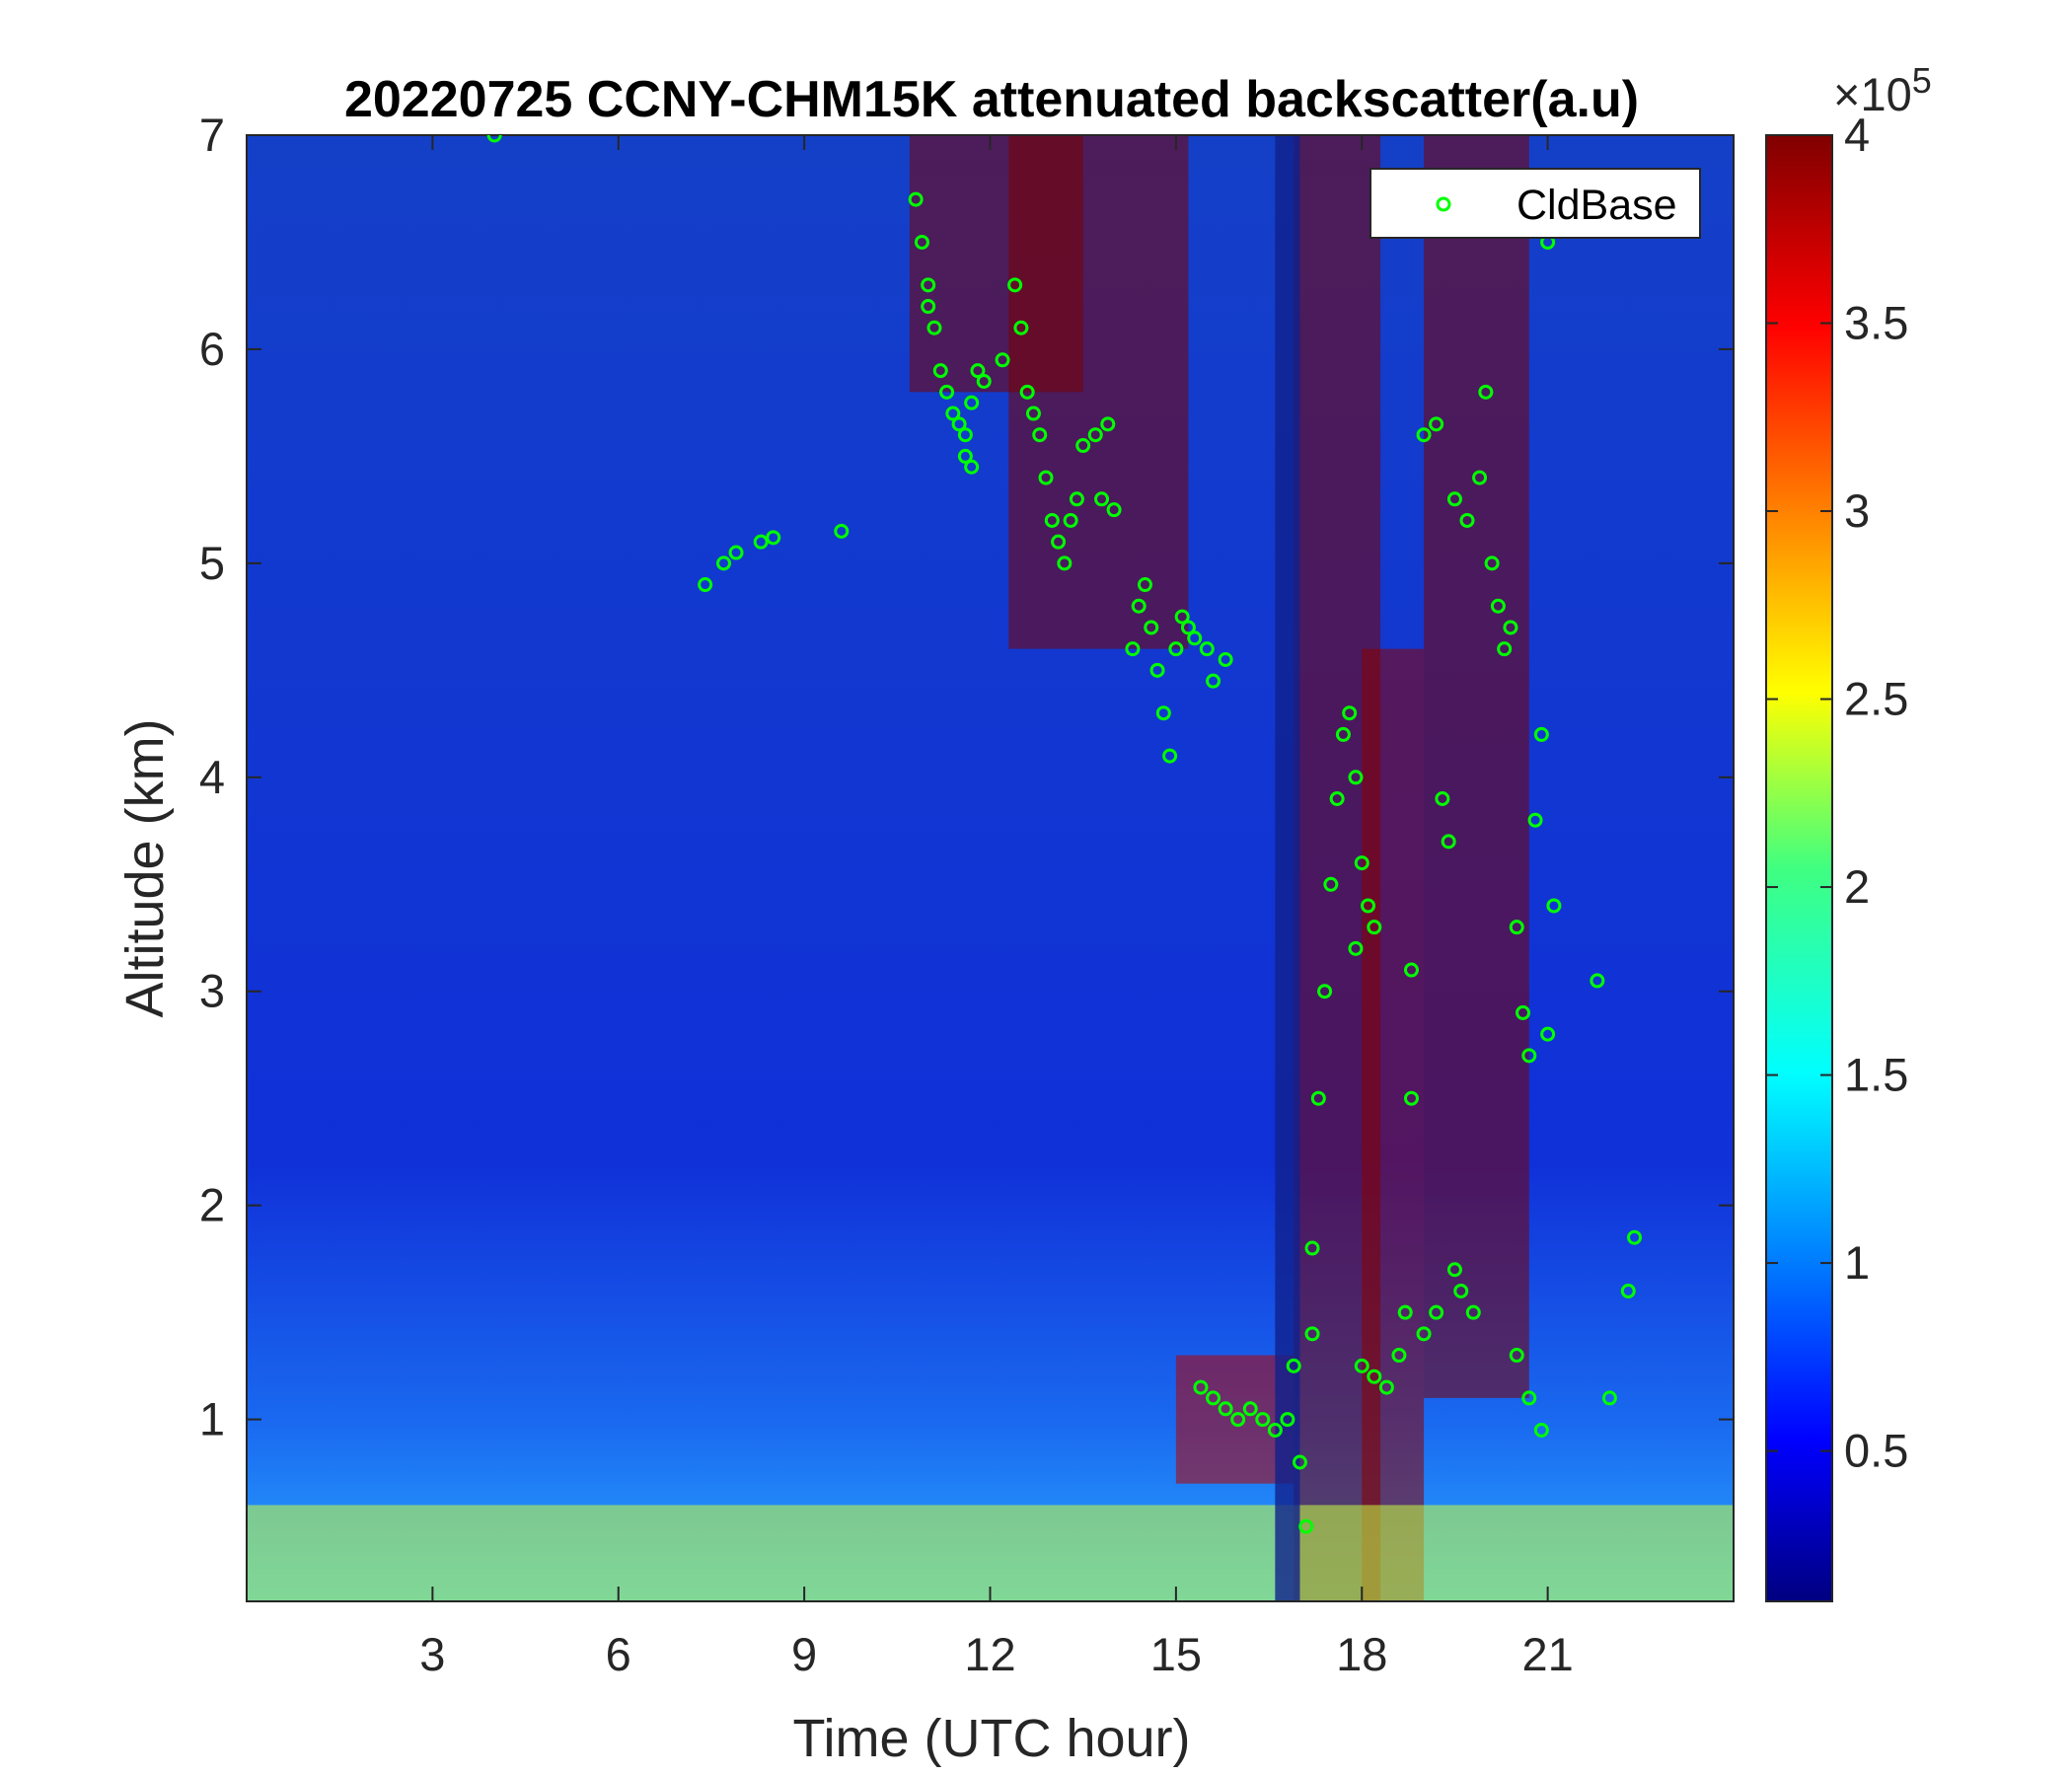 Image resolution: width=2072 pixels, height=1776 pixels. What do you see at coordinates (1176, 1654) in the screenshot?
I see `x-tick-label: 15` at bounding box center [1176, 1654].